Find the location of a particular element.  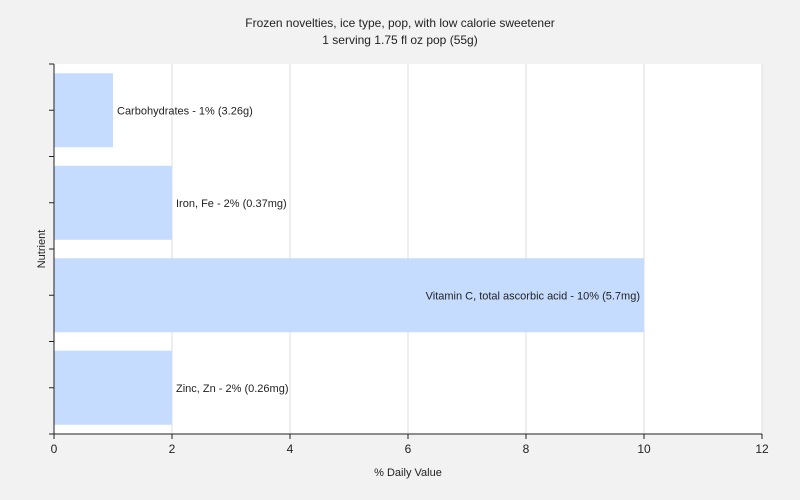

bar-label: Zinc, Zn - 2% (0.26mg) is located at coordinates (232, 389).